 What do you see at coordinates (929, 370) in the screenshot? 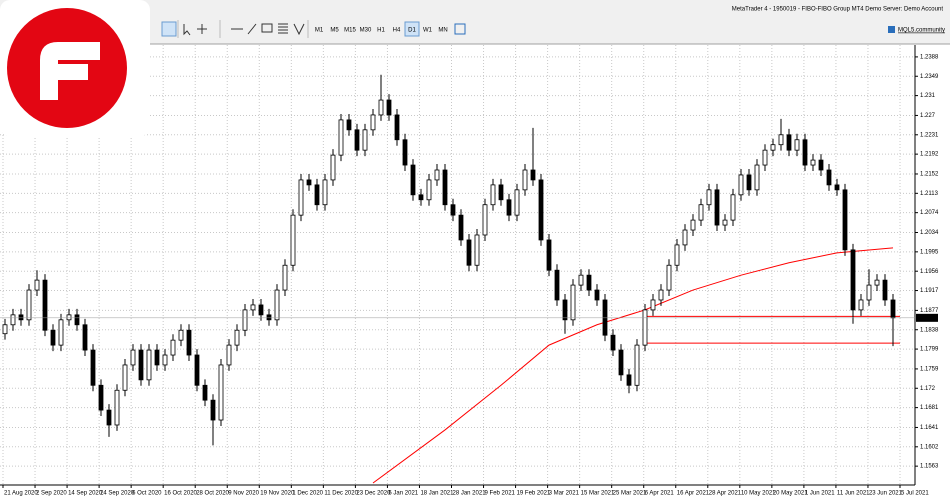
I see `y-tick-label: 1.1759` at bounding box center [929, 370].